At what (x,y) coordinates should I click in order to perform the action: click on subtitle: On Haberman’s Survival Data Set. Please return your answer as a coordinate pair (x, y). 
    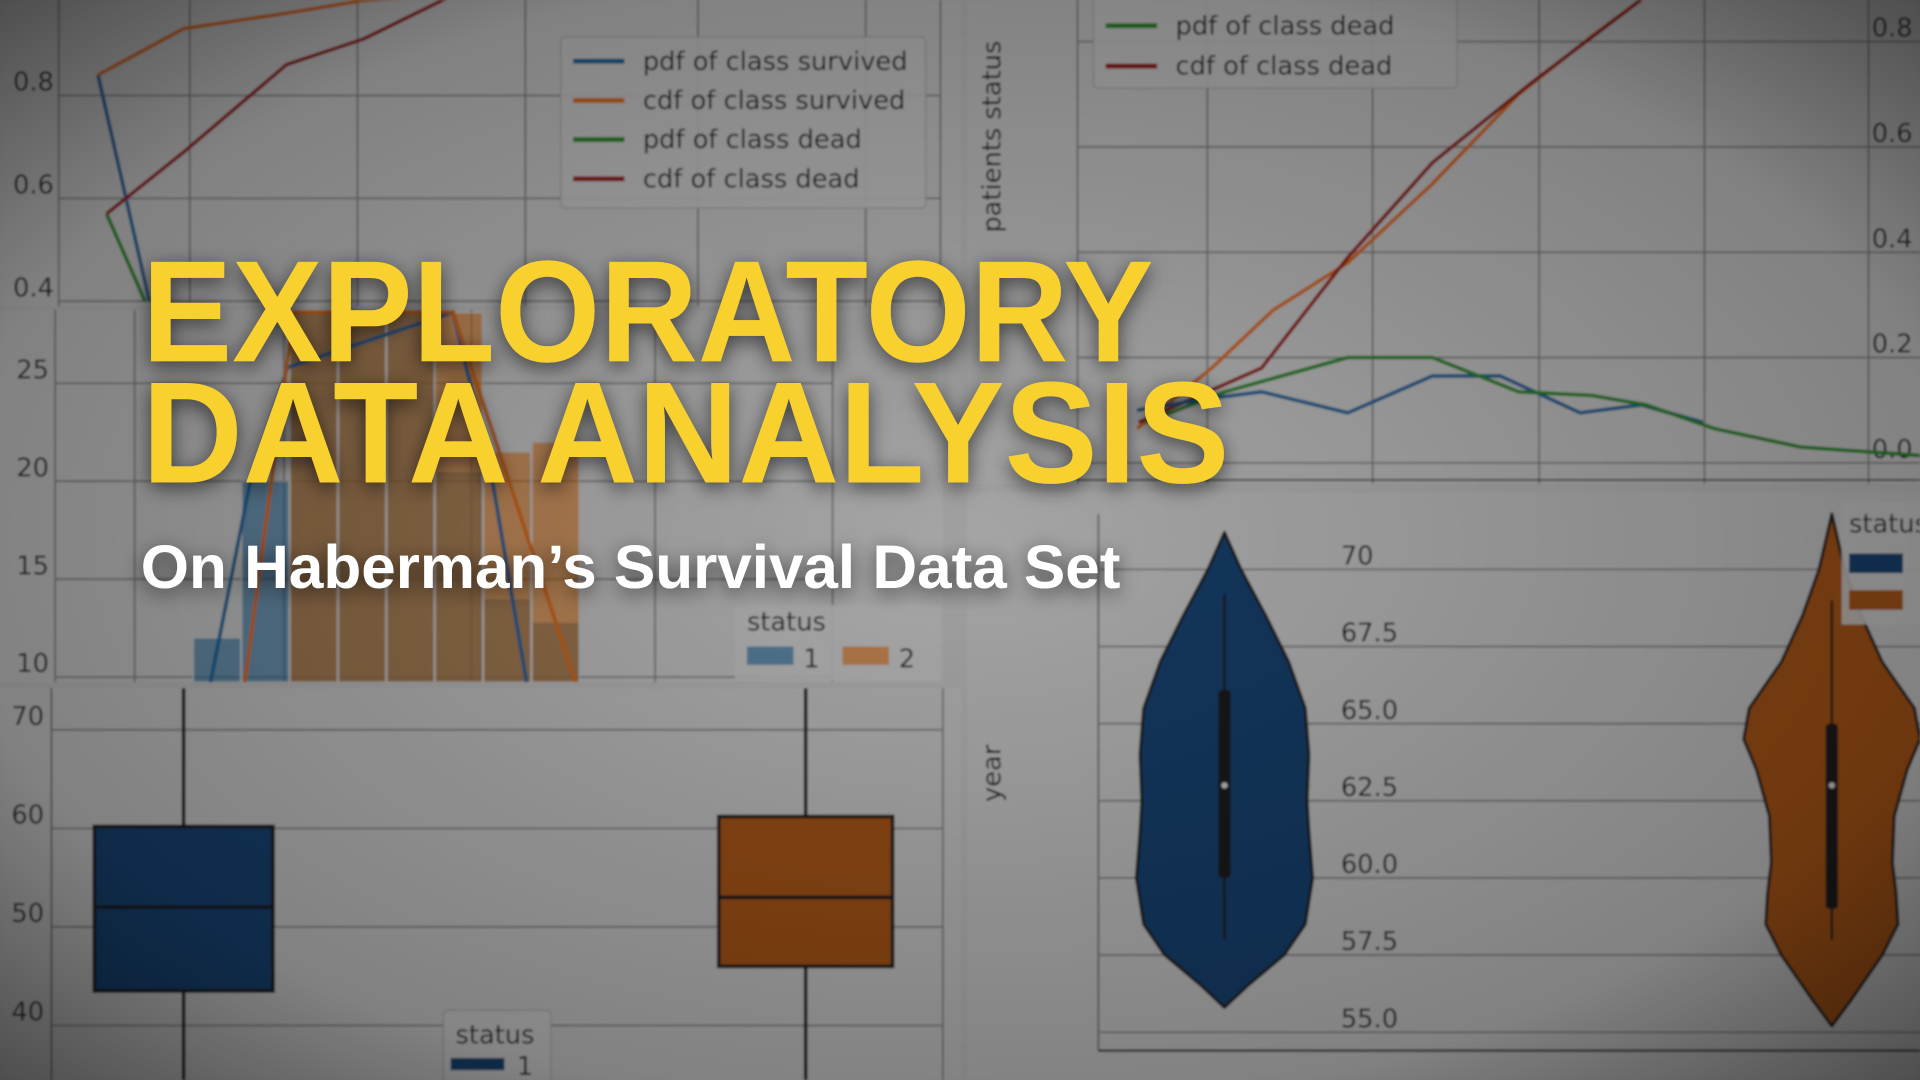
    Looking at the image, I should click on (631, 567).